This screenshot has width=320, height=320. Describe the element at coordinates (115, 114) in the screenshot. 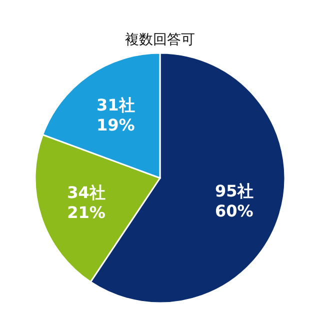

I see `data-label: 31社 19%` at that location.